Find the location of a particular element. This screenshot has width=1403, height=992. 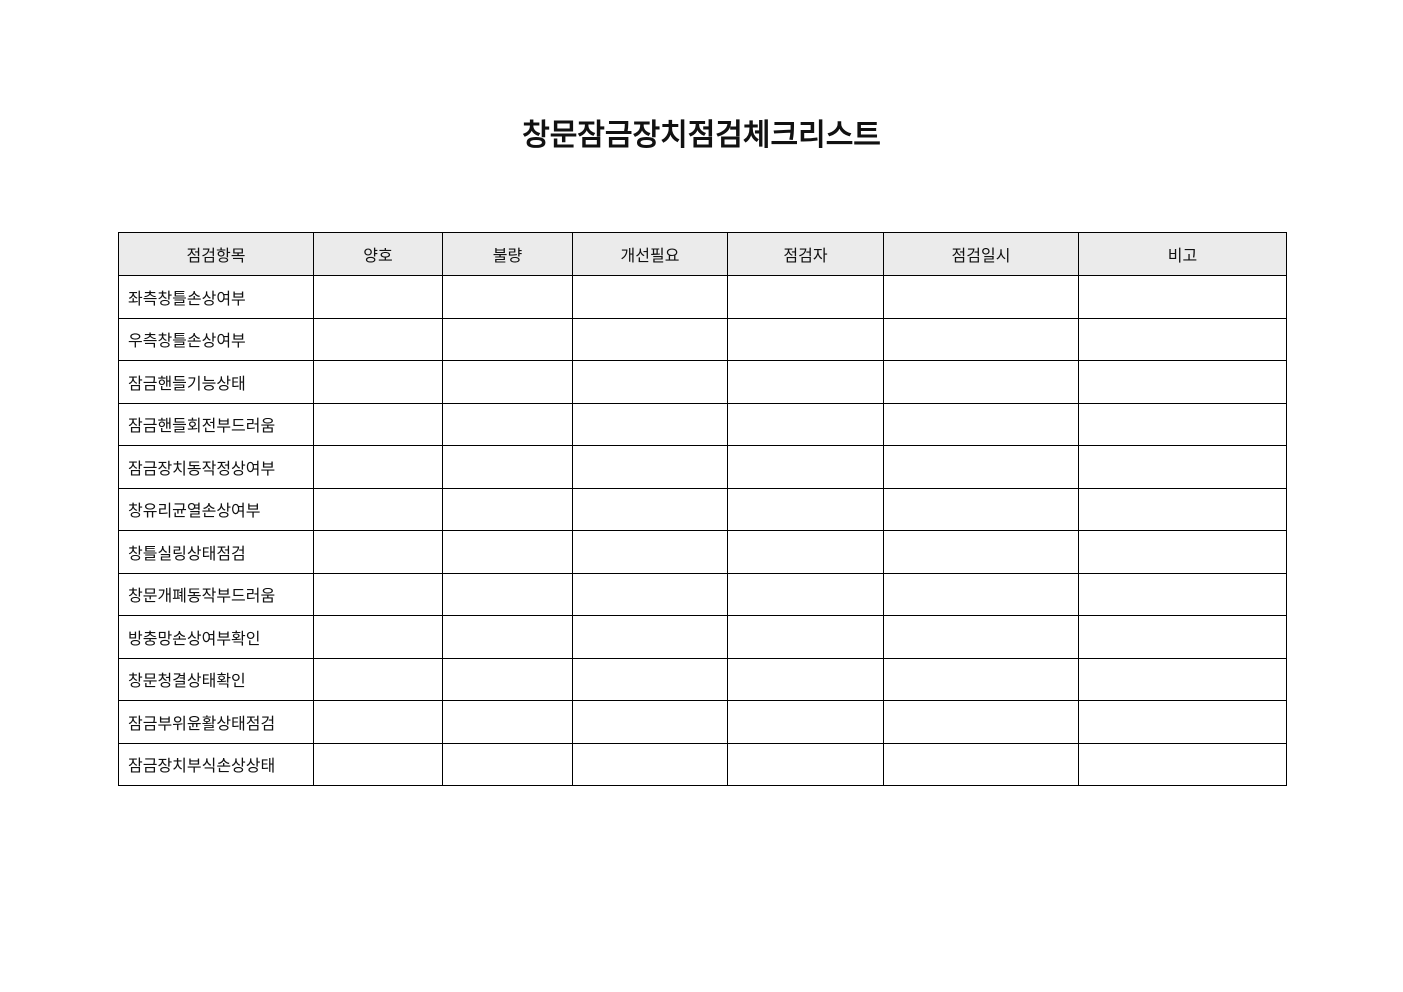

table-row: 잠금핸들회전부드러움 is located at coordinates (702, 424).